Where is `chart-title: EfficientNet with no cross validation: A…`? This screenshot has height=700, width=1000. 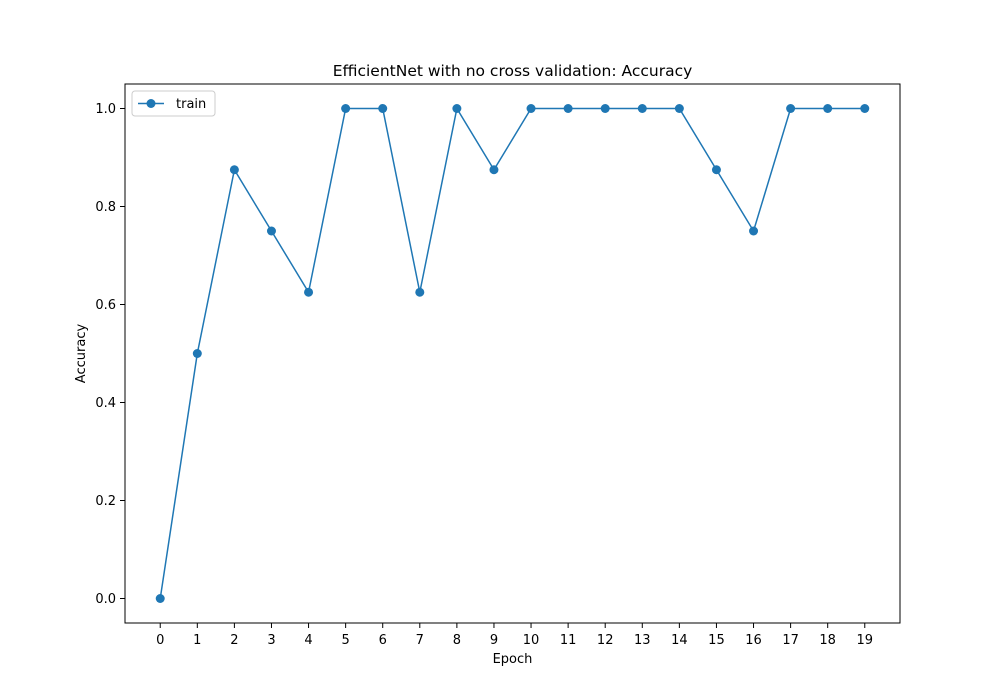
chart-title: EfficientNet with no cross validation: A… is located at coordinates (513, 71).